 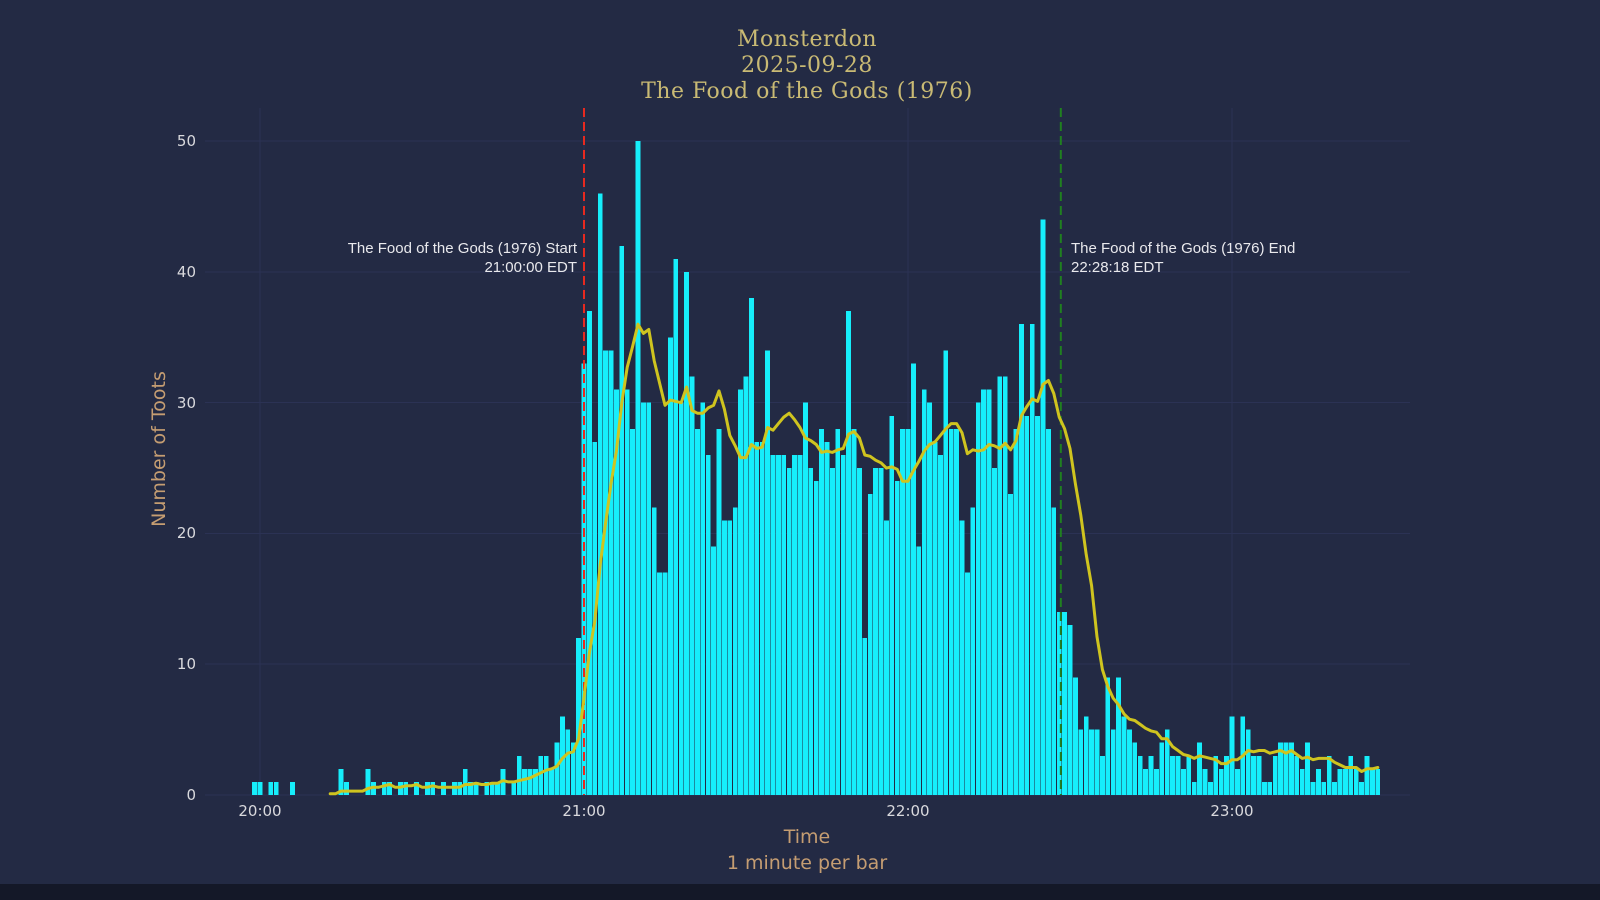 What do you see at coordinates (807, 863) in the screenshot?
I see `x-axis-sublabel: 1 minute per bar` at bounding box center [807, 863].